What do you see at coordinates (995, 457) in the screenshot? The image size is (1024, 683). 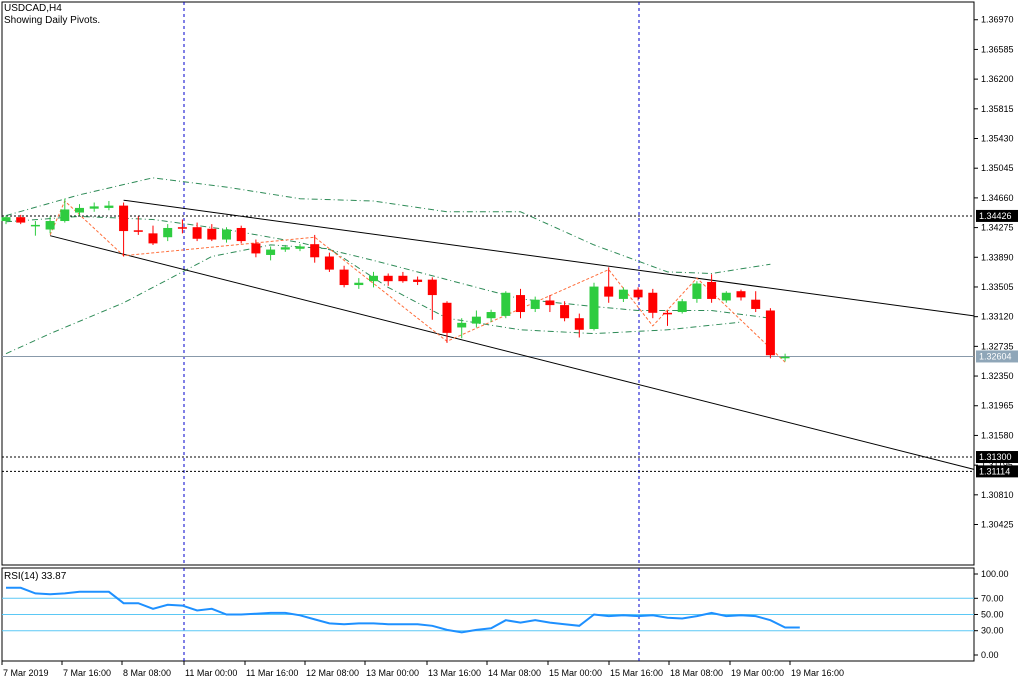 I see `price-label-2: 1.31300` at bounding box center [995, 457].